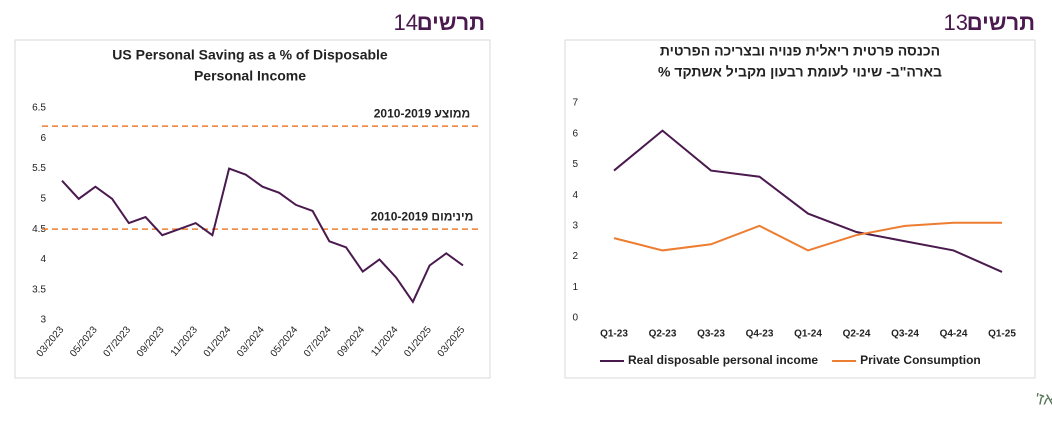 This screenshot has height=422, width=1052. What do you see at coordinates (920, 360) in the screenshot?
I see `legend-label: Private Consumption` at bounding box center [920, 360].